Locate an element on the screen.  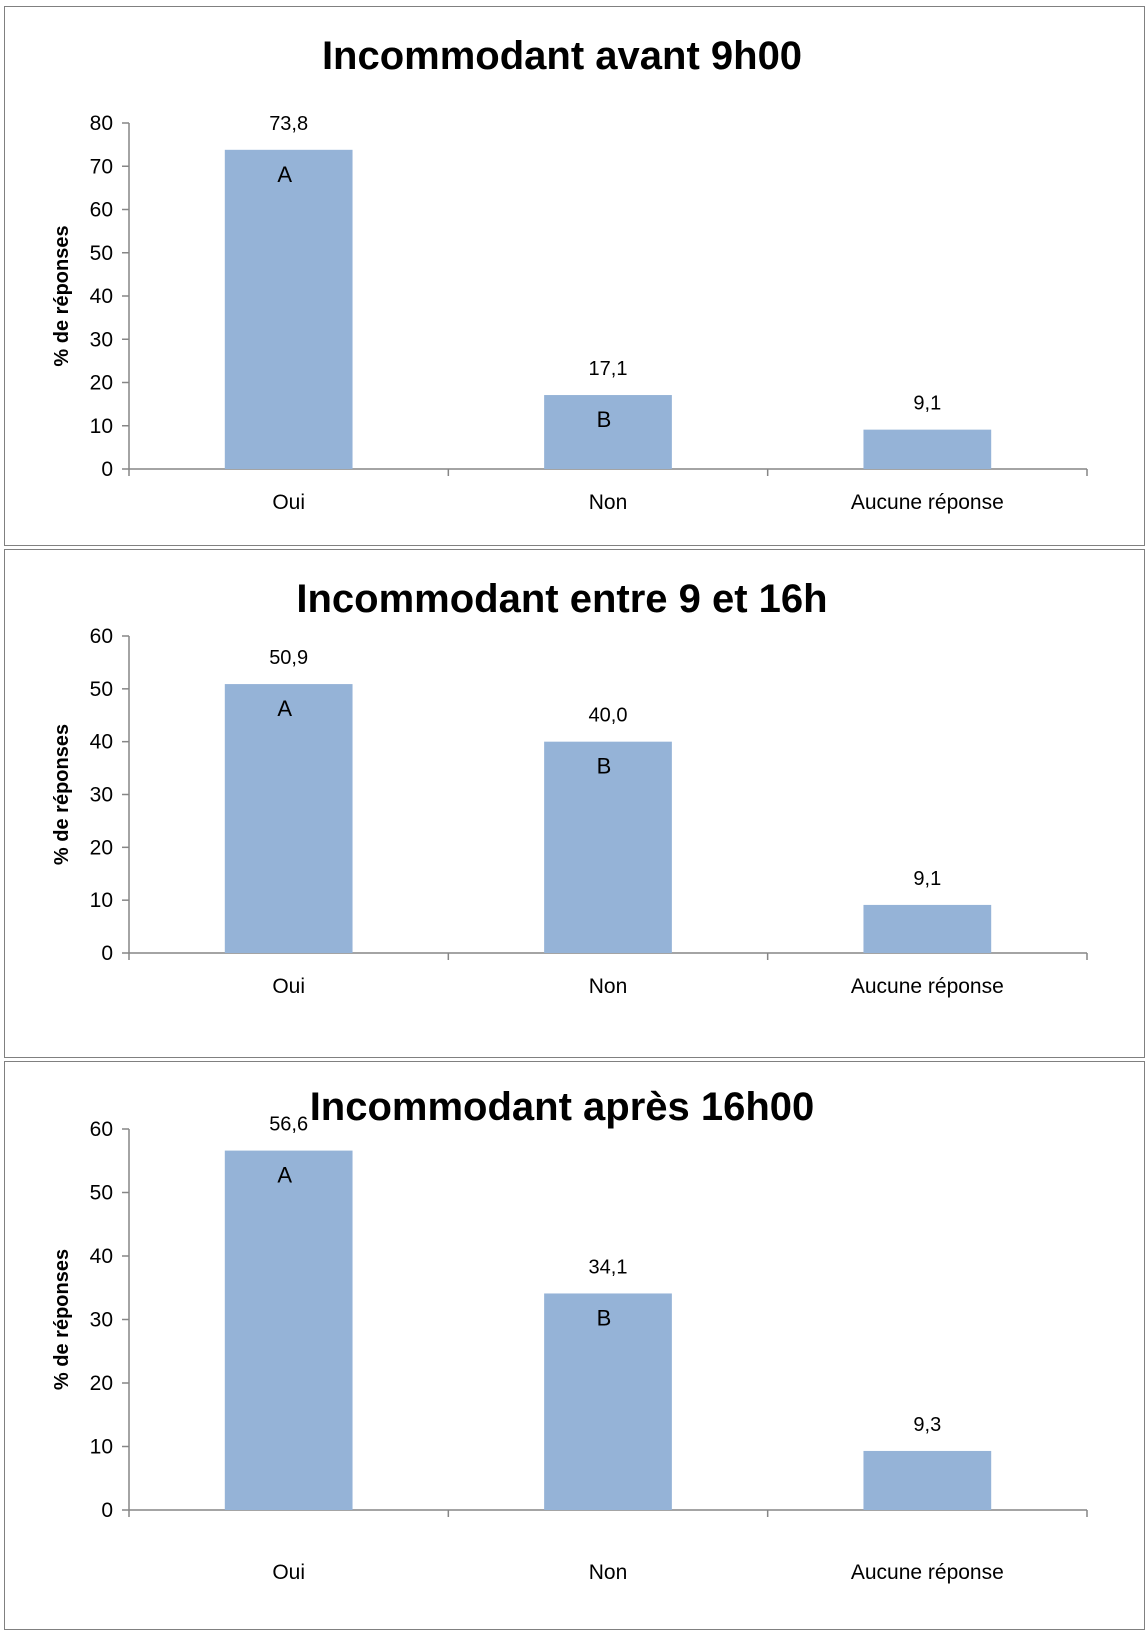
data-label: 56,6 is located at coordinates (288, 1125).